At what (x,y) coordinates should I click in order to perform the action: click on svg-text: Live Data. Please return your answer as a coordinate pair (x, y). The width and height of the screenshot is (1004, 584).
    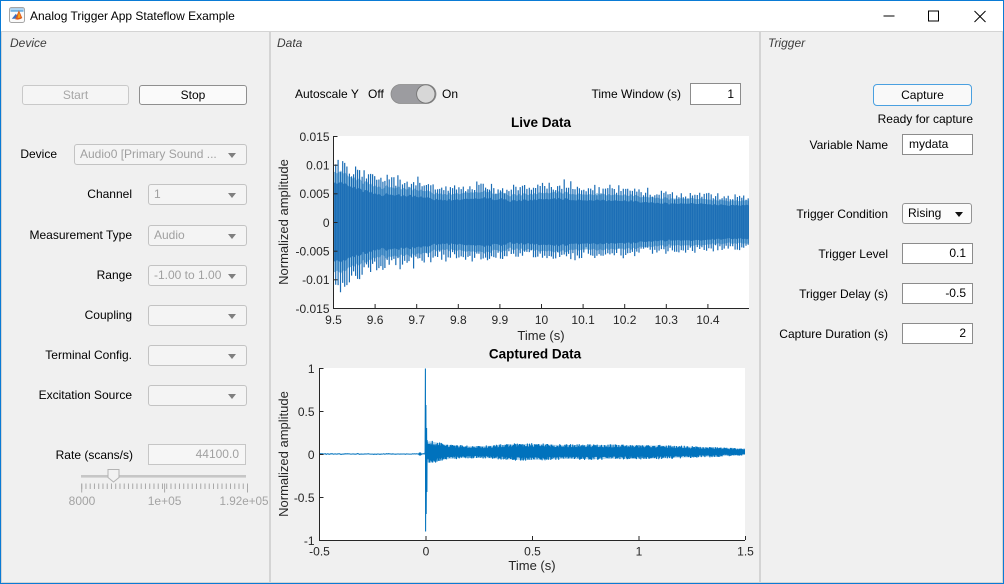
    Looking at the image, I should click on (541, 122).